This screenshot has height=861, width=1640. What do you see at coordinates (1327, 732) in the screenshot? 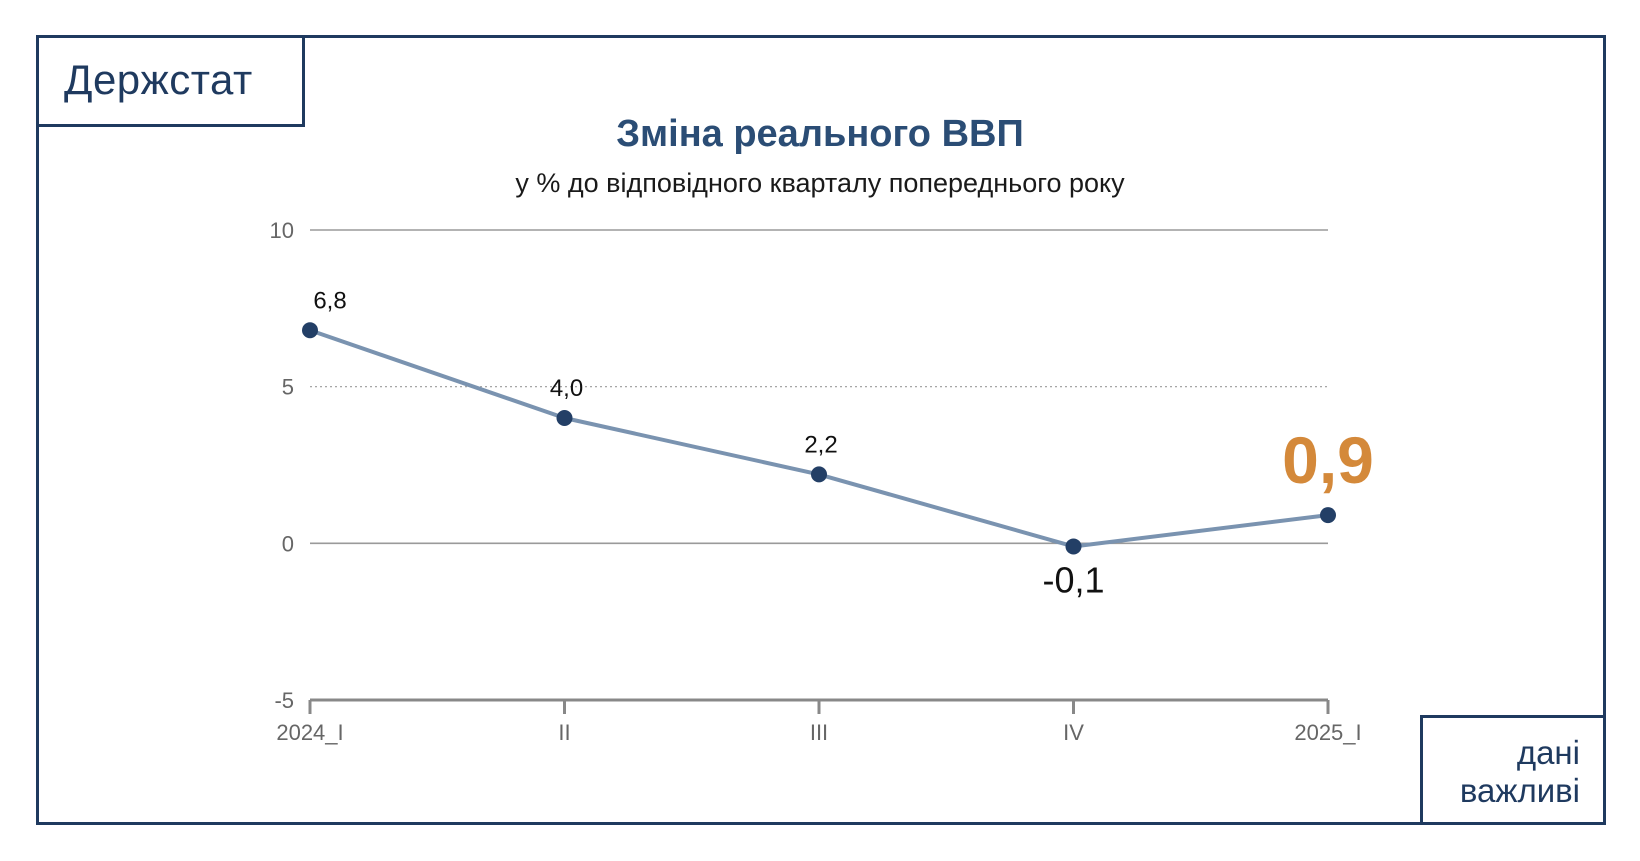
I see `x-tick-label: 2025_I` at bounding box center [1327, 732].